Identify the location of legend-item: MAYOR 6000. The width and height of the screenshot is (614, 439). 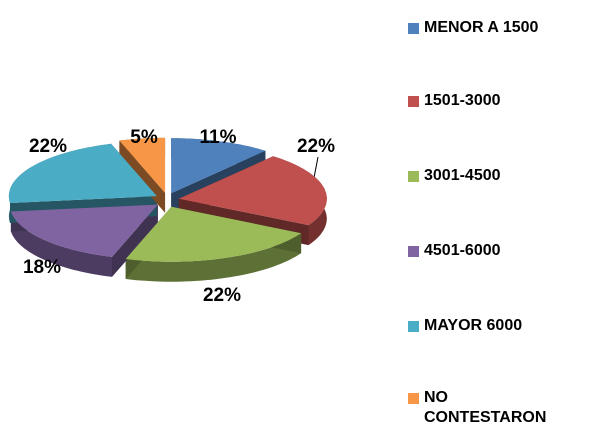
(493, 326).